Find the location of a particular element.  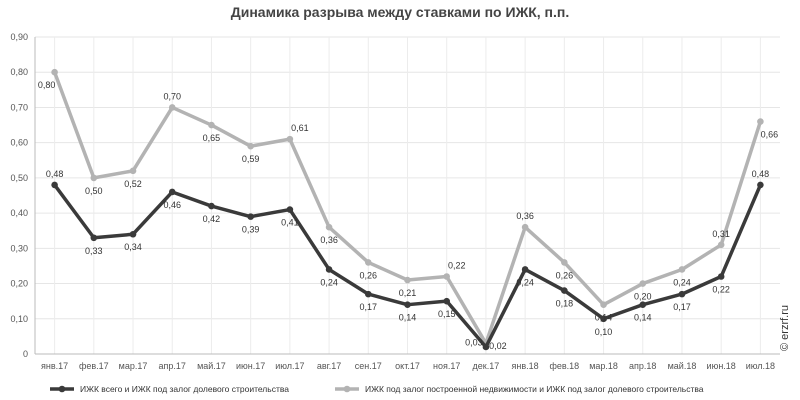

watermark: © erzrf.ru is located at coordinates (788, 330).